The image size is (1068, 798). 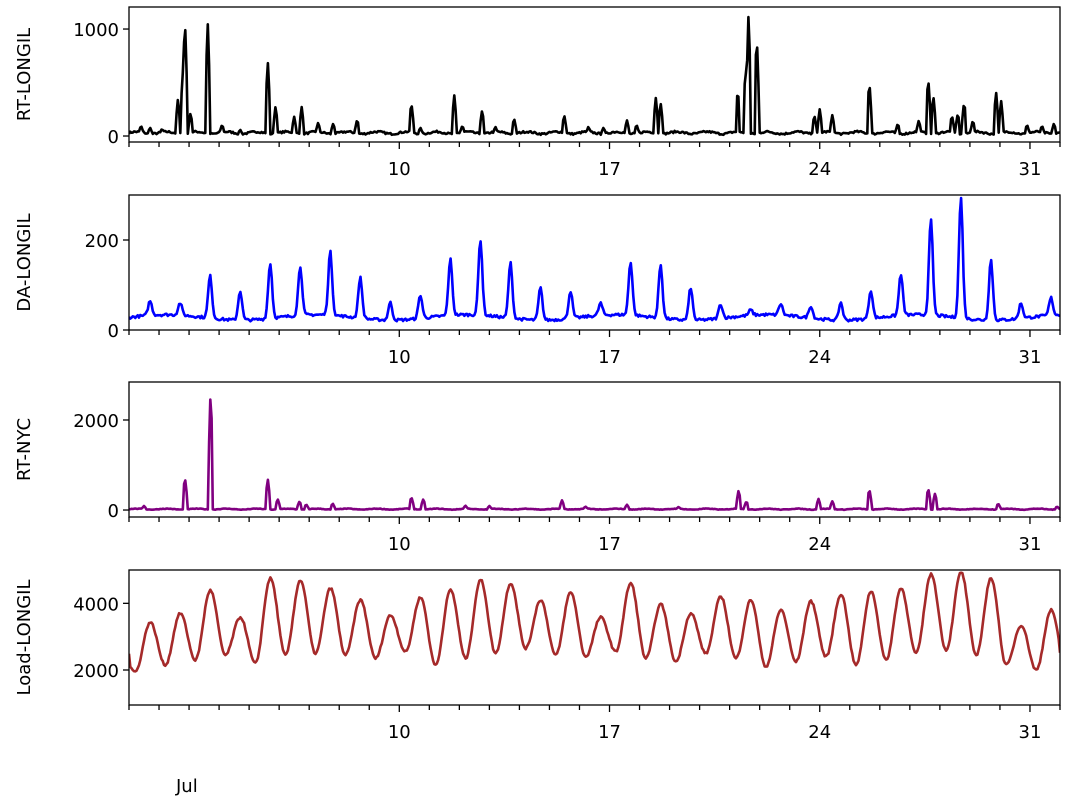 I want to click on series-line-da-longil, so click(x=594, y=259).